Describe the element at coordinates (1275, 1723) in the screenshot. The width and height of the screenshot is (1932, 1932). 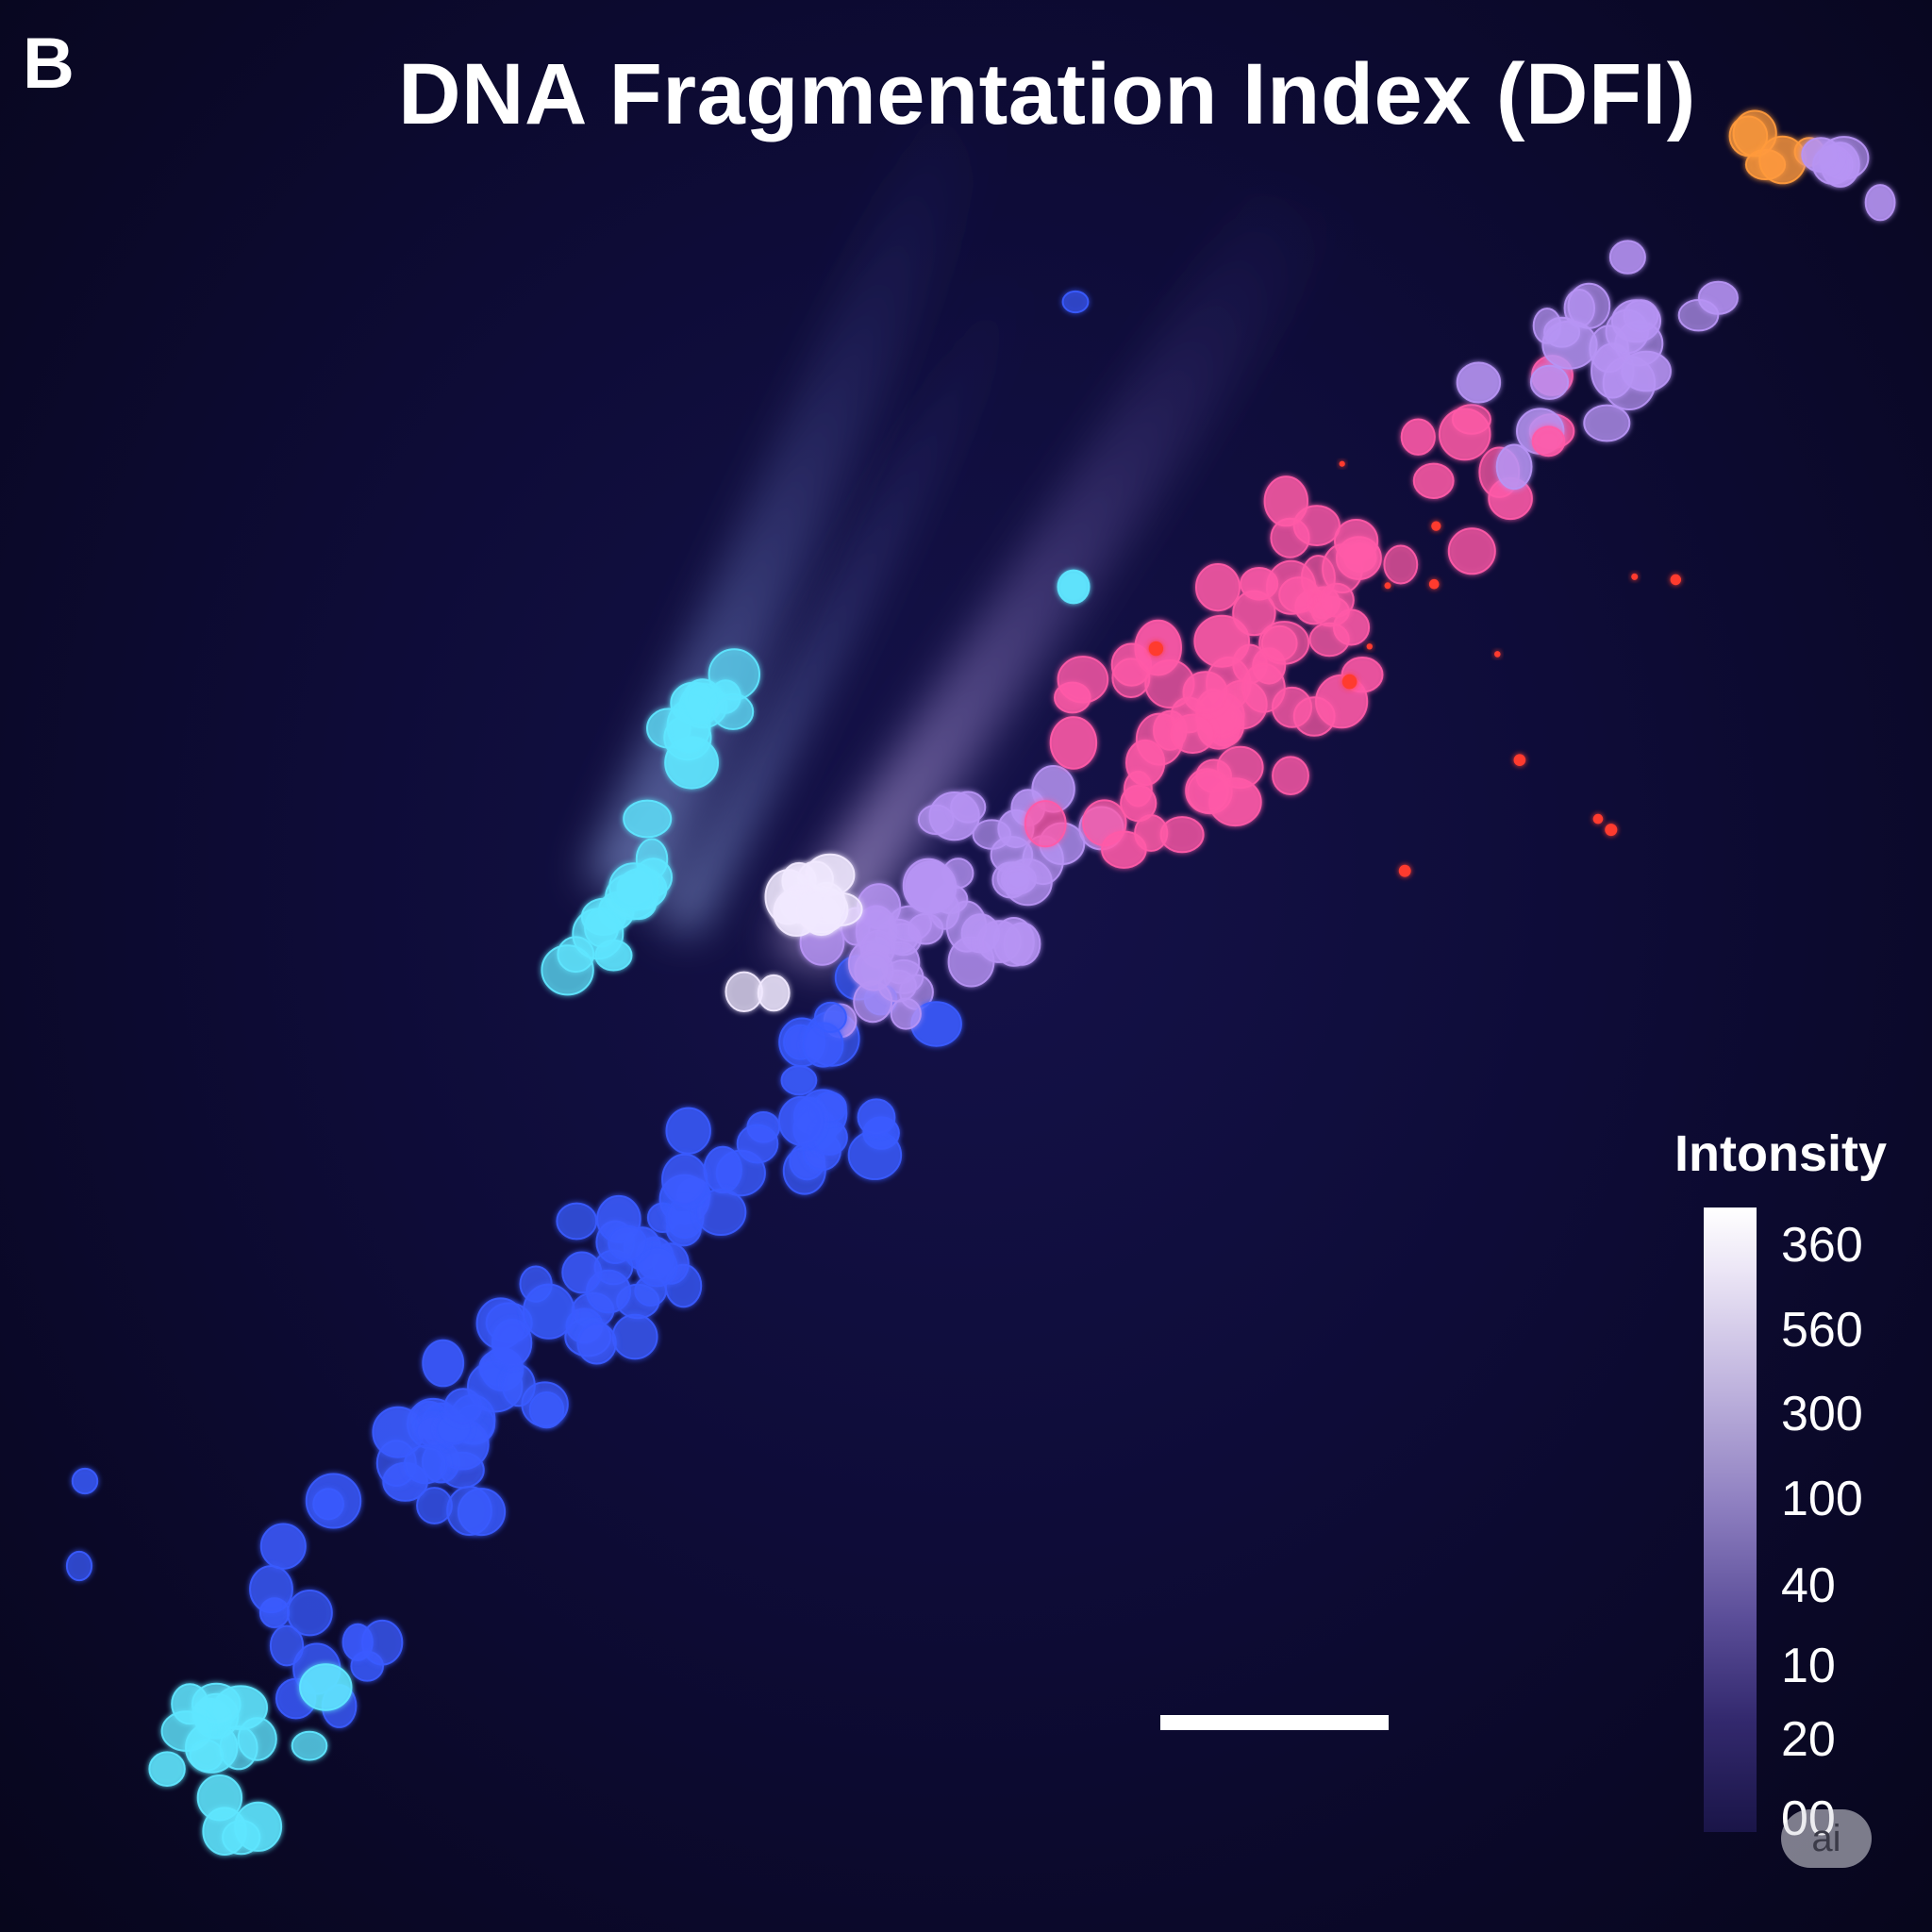
I see `scale-bar` at that location.